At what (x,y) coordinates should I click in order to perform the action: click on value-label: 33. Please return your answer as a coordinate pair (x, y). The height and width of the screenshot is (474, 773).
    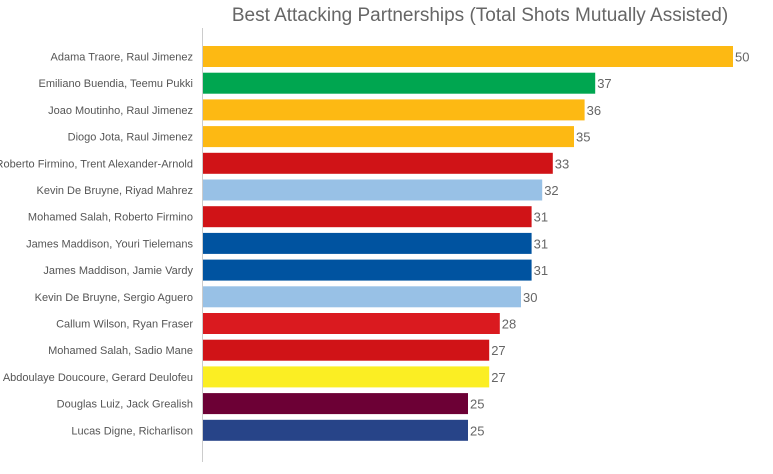
    Looking at the image, I should click on (562, 163).